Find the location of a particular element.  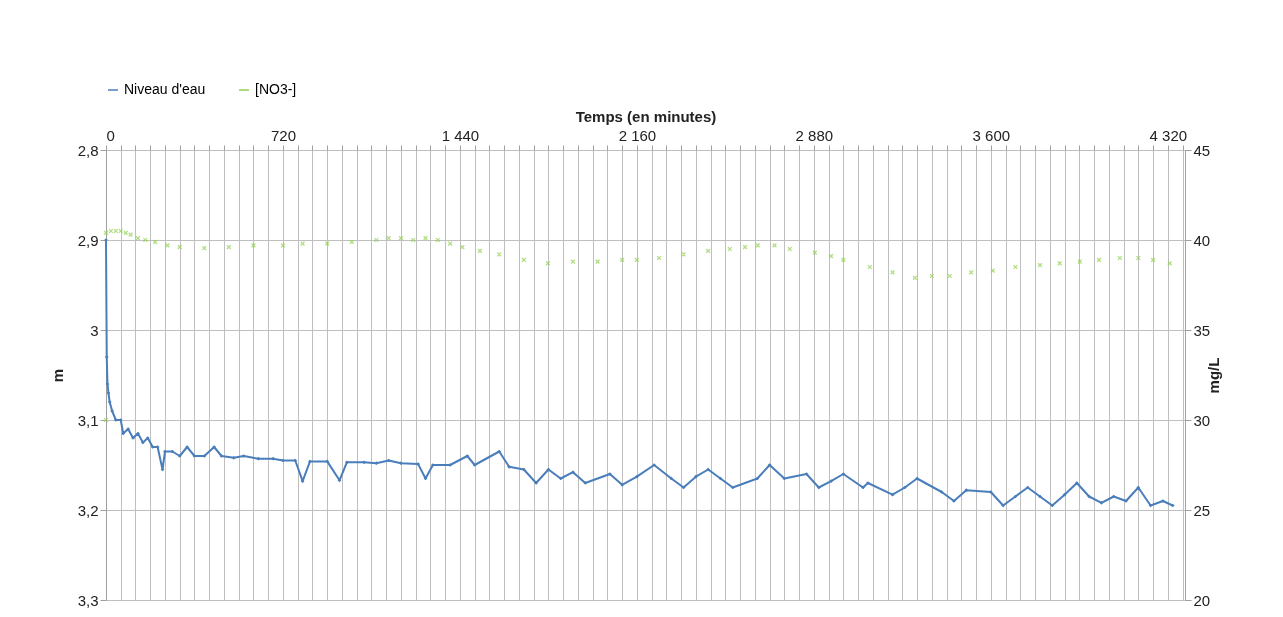

x-tick-label: 2 880 is located at coordinates (814, 135).